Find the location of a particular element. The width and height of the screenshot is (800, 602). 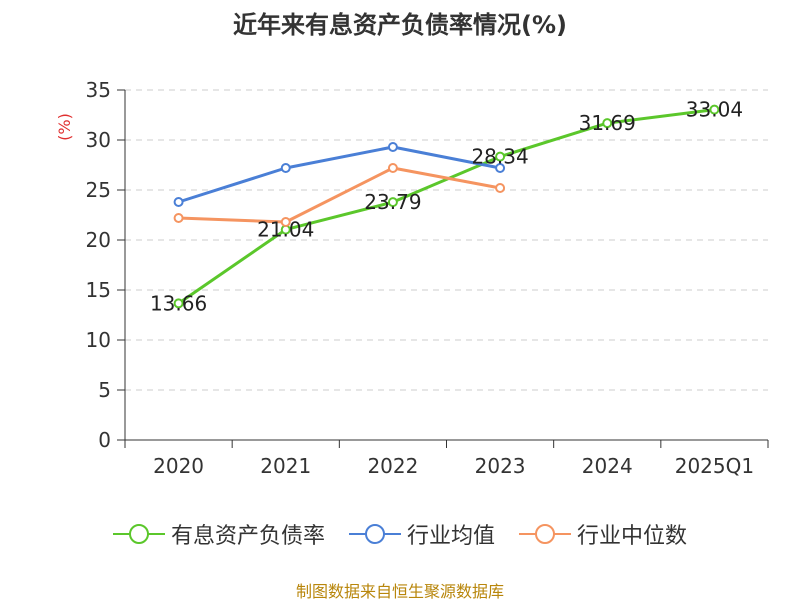

x-tick-label: 2023 is located at coordinates (500, 466).